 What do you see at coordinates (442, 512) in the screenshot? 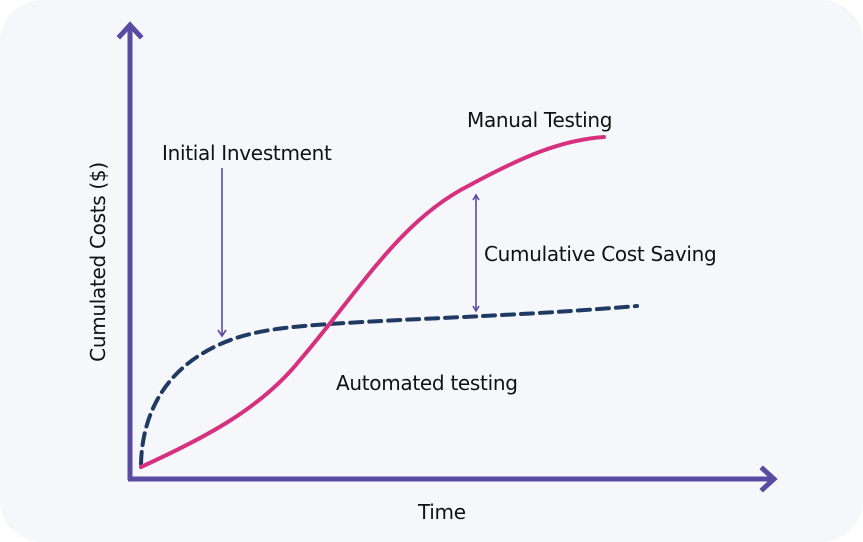
I see `x-axis-label: Time` at bounding box center [442, 512].